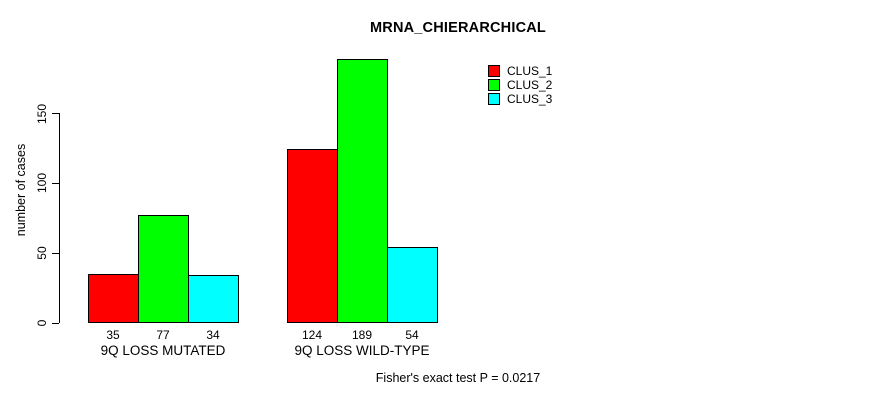 The height and width of the screenshot is (400, 890). What do you see at coordinates (213, 299) in the screenshot?
I see `bar-clus_3-group1` at bounding box center [213, 299].